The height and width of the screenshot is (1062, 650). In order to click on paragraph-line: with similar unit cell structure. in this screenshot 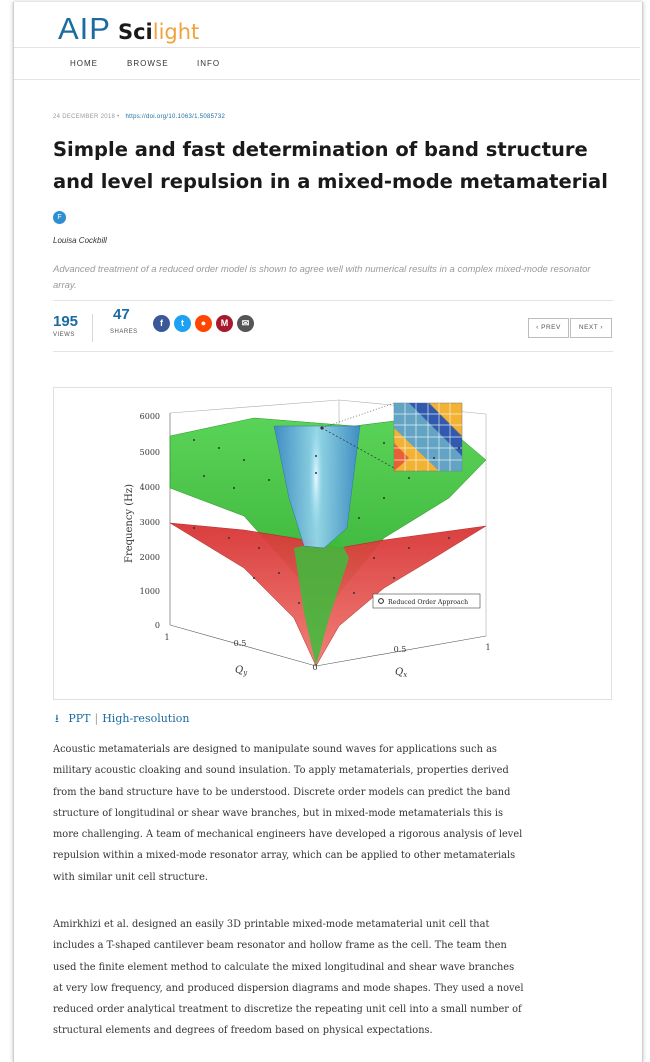, I will do `click(130, 877)`.